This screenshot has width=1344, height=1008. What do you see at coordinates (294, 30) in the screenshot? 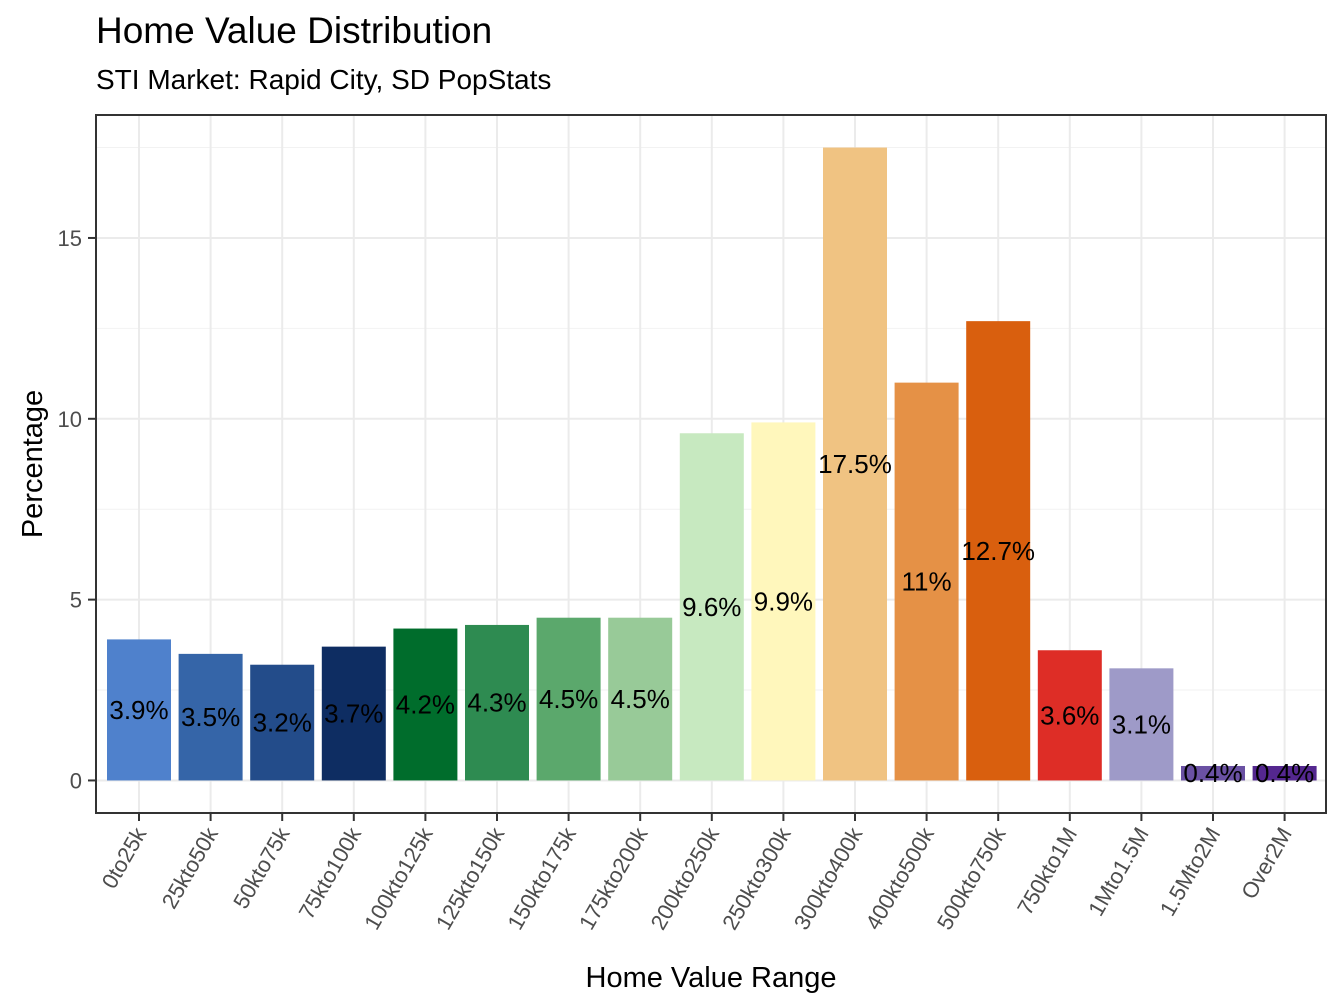
I see `chart-title: Home Value Distribution` at bounding box center [294, 30].